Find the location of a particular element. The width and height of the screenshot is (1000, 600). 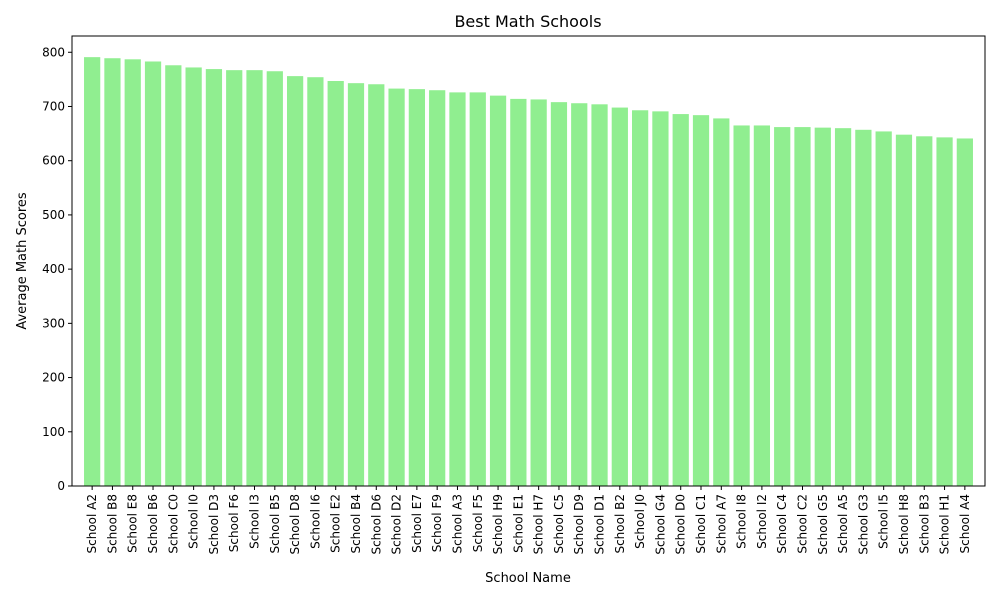

y-tick-label: 400 is located at coordinates (53, 269).